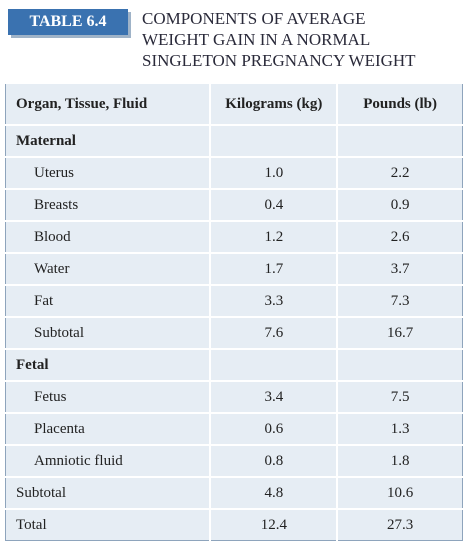  Describe the element at coordinates (108, 364) in the screenshot. I see `label-cell: Fetal` at that location.